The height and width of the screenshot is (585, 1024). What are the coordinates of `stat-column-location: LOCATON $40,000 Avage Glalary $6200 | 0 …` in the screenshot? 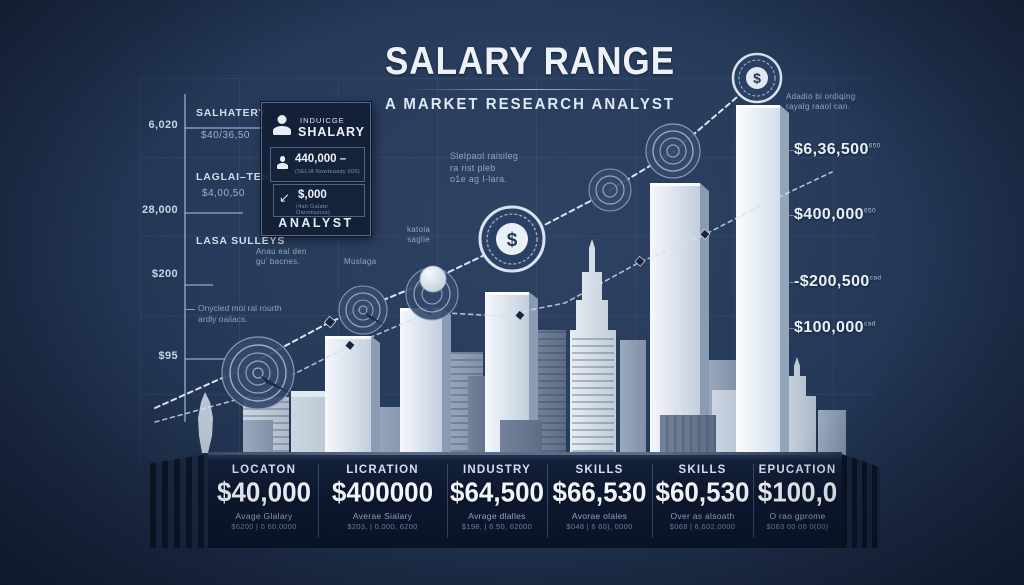 It's located at (264, 497).